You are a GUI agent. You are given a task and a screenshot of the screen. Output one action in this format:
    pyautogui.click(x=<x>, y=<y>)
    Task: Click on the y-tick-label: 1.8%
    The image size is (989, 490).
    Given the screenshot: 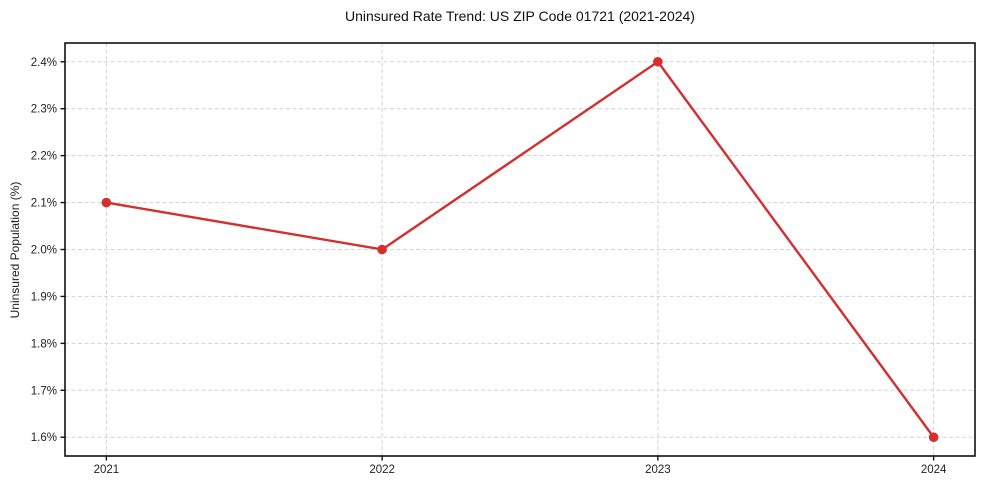 What is the action you would take?
    pyautogui.click(x=44, y=344)
    